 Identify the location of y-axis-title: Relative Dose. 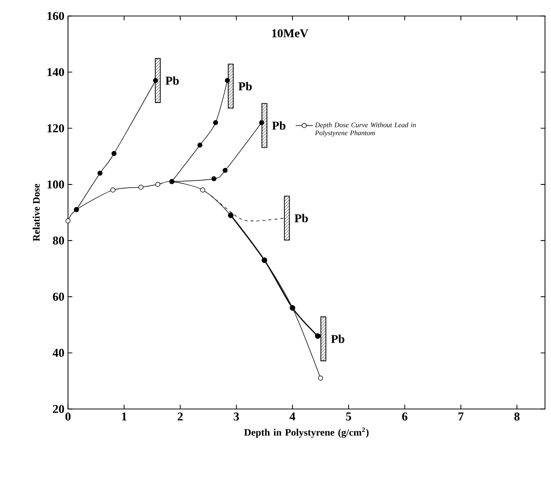
(36, 213).